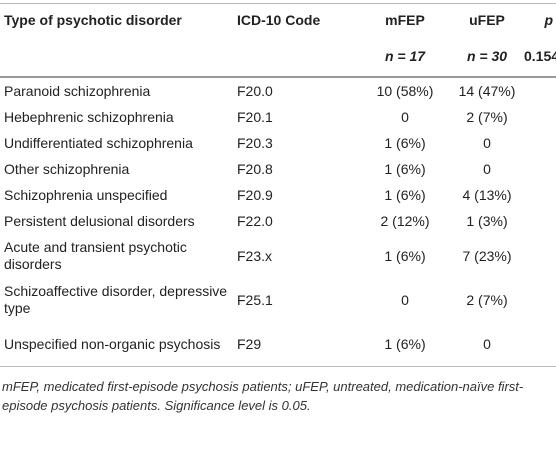 The width and height of the screenshot is (556, 450). Describe the element at coordinates (405, 220) in the screenshot. I see `table-cell: 2 (12%)` at that location.